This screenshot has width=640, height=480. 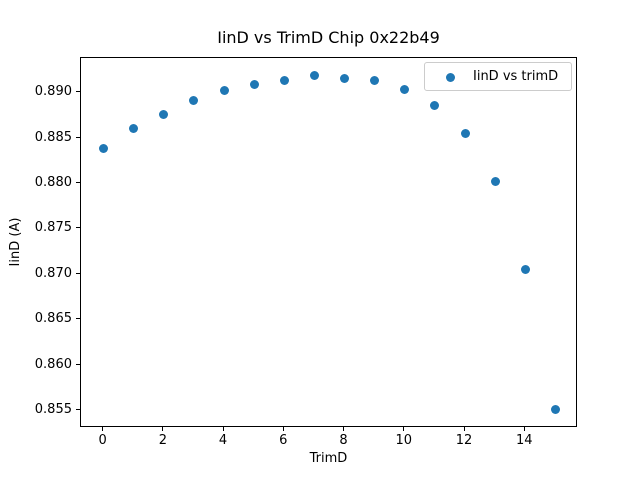 What do you see at coordinates (53, 273) in the screenshot?
I see `y-tick-label: 0.870` at bounding box center [53, 273].